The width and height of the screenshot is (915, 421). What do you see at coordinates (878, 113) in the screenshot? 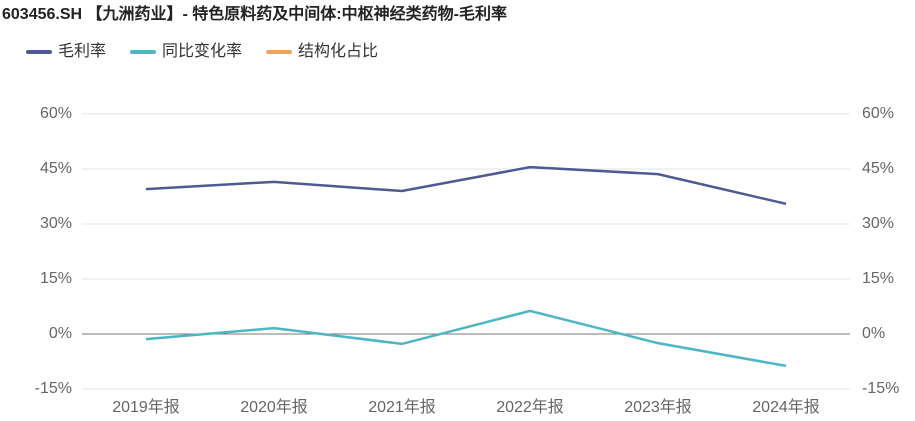
I see `y2-tick-label: 60%` at bounding box center [878, 113].